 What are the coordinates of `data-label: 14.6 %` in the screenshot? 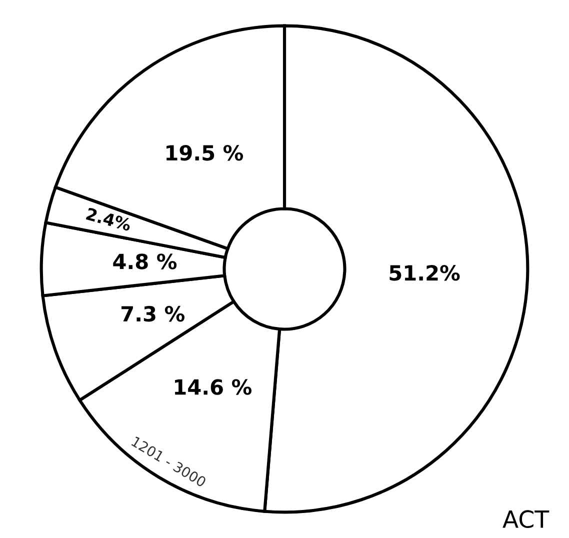 It's located at (213, 387).